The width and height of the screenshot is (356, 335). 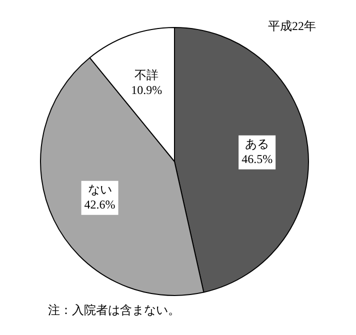 What do you see at coordinates (100, 204) in the screenshot?
I see `data-label: 42.6%` at bounding box center [100, 204].